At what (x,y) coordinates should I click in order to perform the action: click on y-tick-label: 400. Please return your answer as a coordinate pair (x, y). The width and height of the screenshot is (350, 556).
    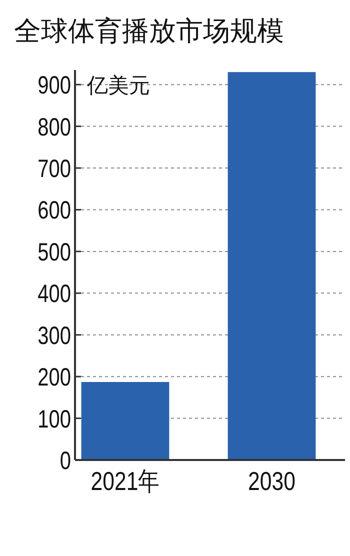
    Looking at the image, I should click on (54, 294).